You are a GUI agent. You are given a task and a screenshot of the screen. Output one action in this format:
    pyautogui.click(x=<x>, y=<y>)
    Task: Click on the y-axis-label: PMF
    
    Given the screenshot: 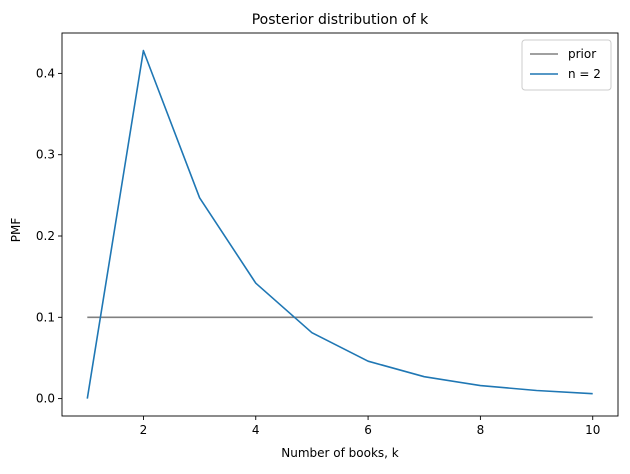 What is the action you would take?
    pyautogui.click(x=16, y=230)
    